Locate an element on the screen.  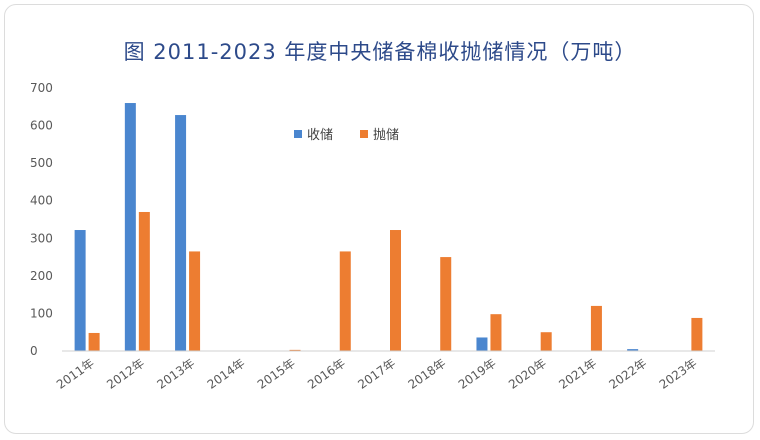
legend: 收储 抛储 is located at coordinates (346, 135).